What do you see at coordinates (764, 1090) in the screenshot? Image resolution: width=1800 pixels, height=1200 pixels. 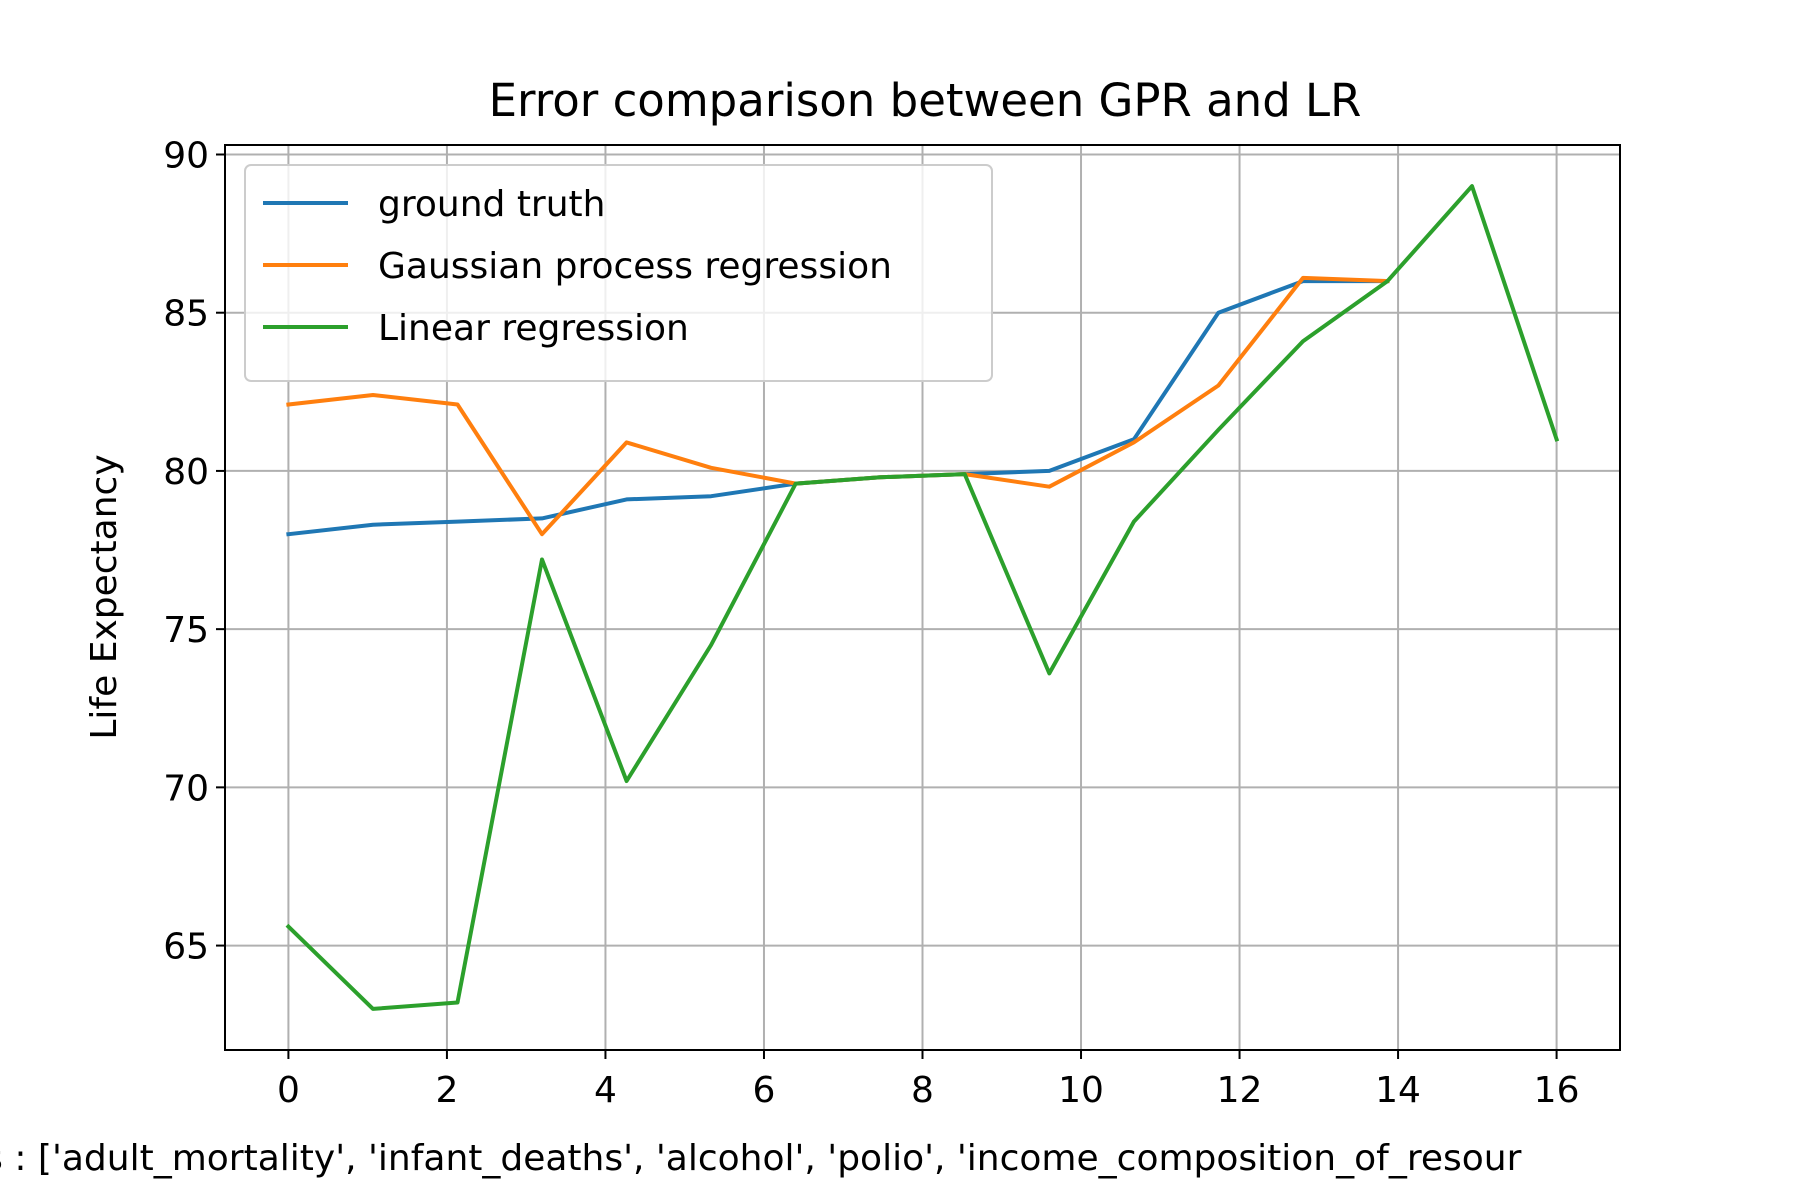 I see `x-tick-label: 6` at bounding box center [764, 1090].